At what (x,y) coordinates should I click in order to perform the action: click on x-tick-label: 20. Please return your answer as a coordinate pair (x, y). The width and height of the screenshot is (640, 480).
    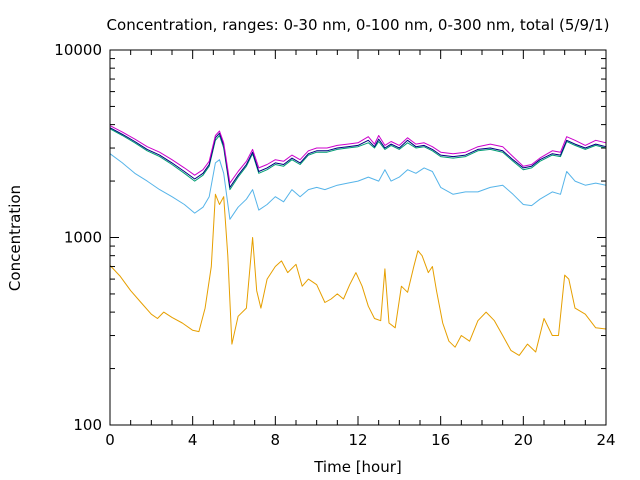
    Looking at the image, I should click on (523, 440).